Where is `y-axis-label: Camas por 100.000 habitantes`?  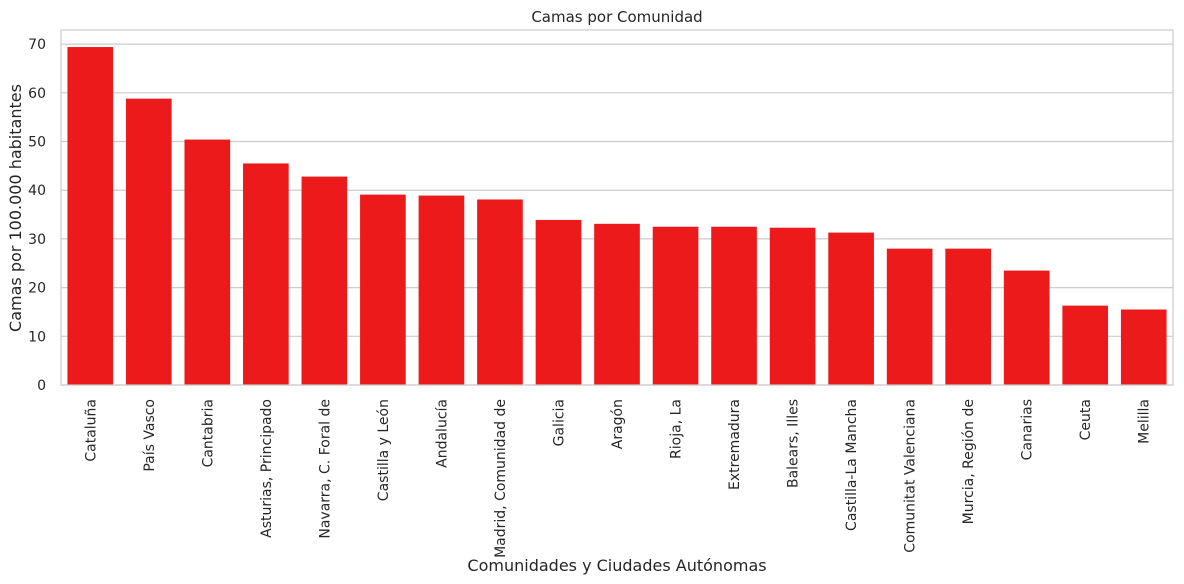 y-axis-label: Camas por 100.000 habitantes is located at coordinates (15, 208).